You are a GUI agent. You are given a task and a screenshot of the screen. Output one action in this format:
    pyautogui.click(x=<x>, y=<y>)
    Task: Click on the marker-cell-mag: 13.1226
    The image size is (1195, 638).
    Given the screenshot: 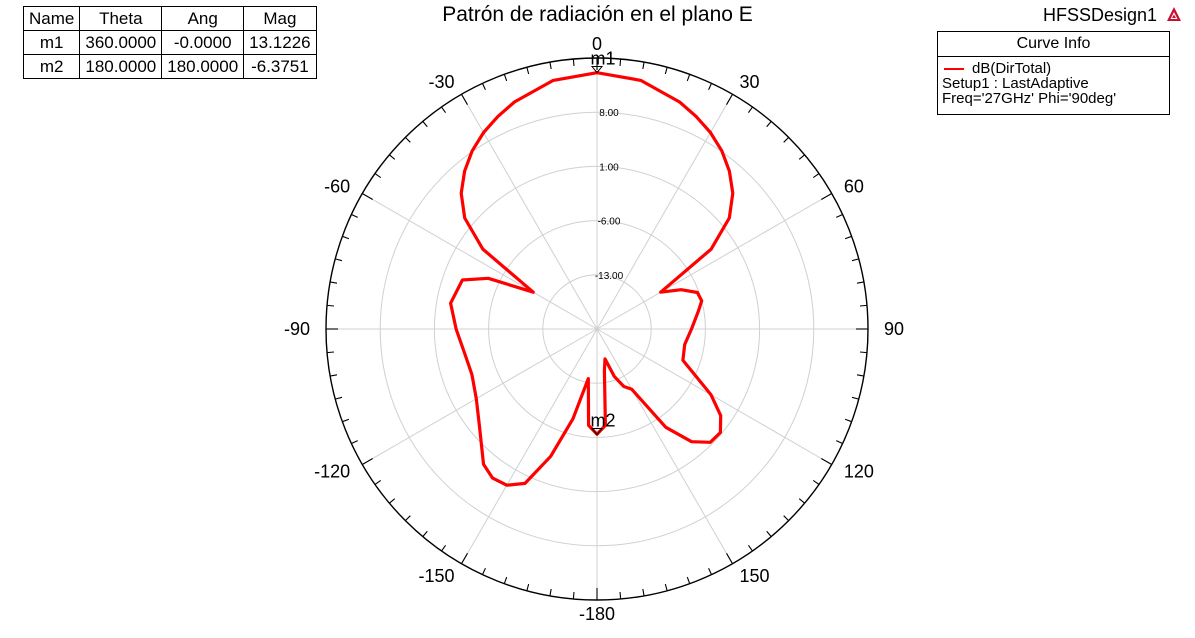 What is the action you would take?
    pyautogui.click(x=280, y=42)
    